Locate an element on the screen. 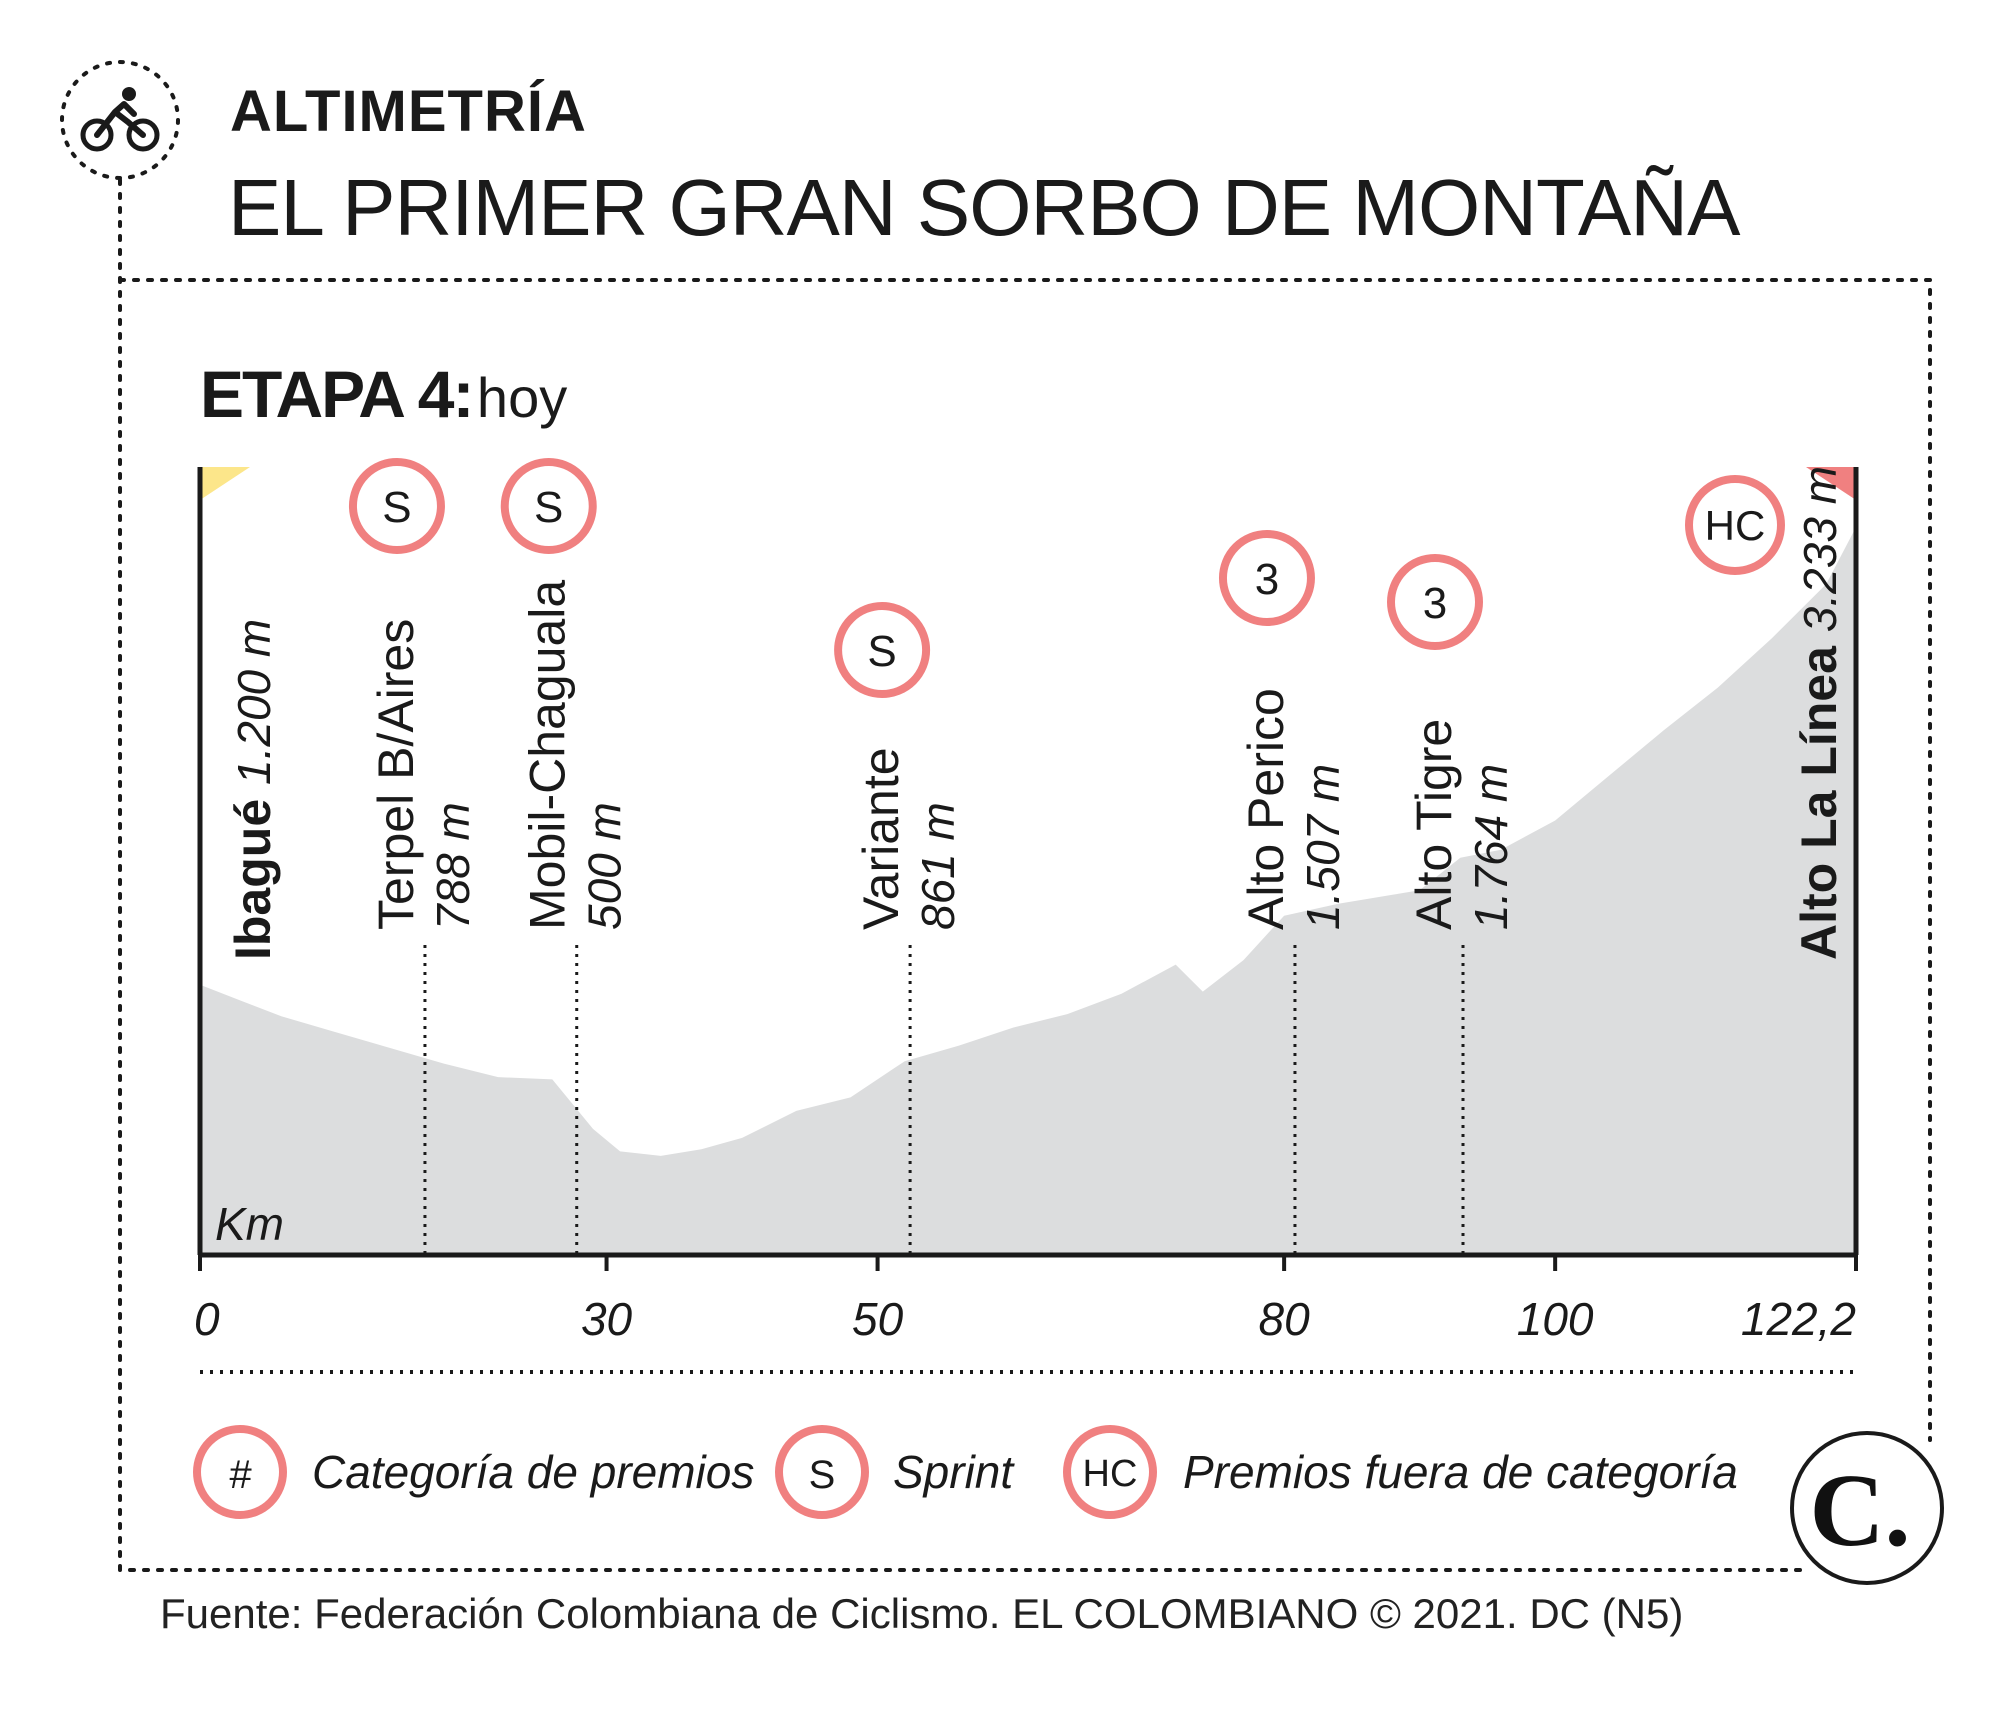  x-tick-label: 30 is located at coordinates (607, 1319).